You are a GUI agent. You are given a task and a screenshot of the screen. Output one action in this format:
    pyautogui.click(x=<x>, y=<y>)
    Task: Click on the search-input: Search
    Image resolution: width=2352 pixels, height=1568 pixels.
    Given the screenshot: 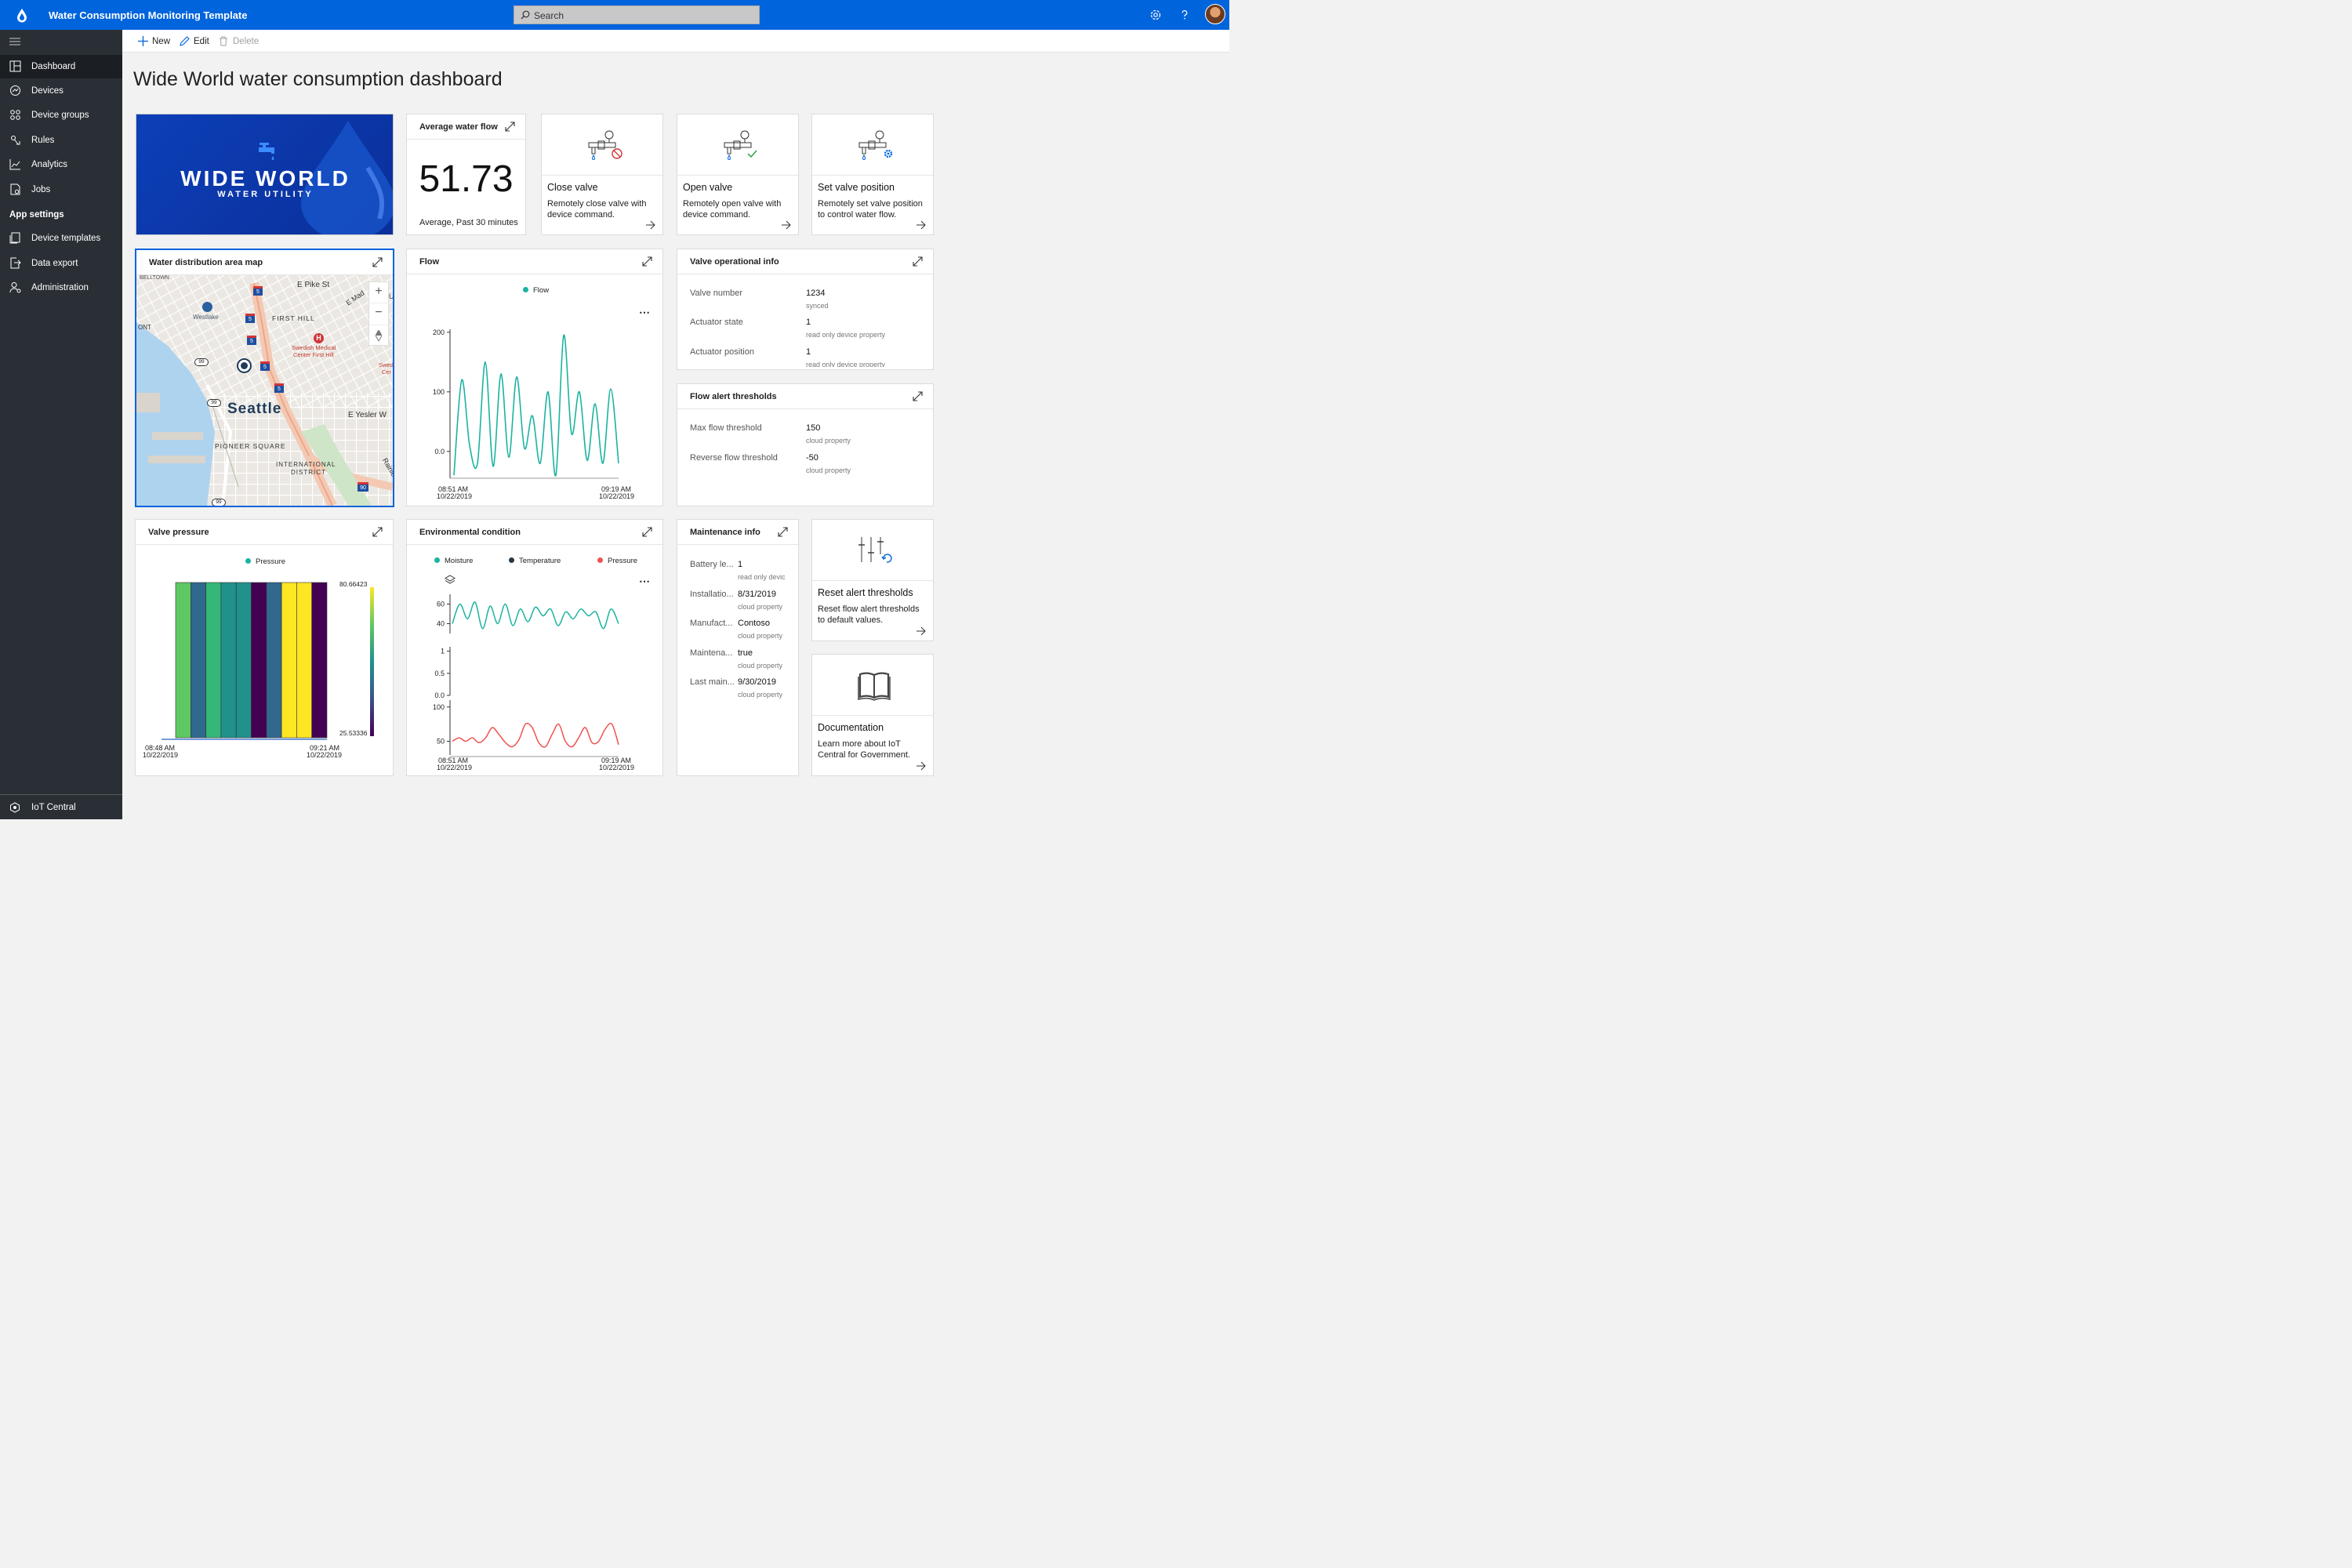 What is the action you would take?
    pyautogui.click(x=637, y=15)
    